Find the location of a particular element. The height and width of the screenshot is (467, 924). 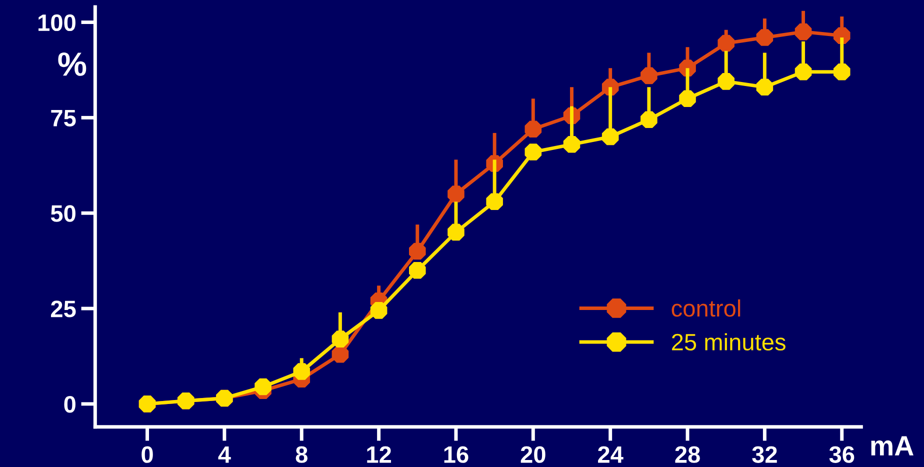

x-tick-label: 4 is located at coordinates (224, 454).